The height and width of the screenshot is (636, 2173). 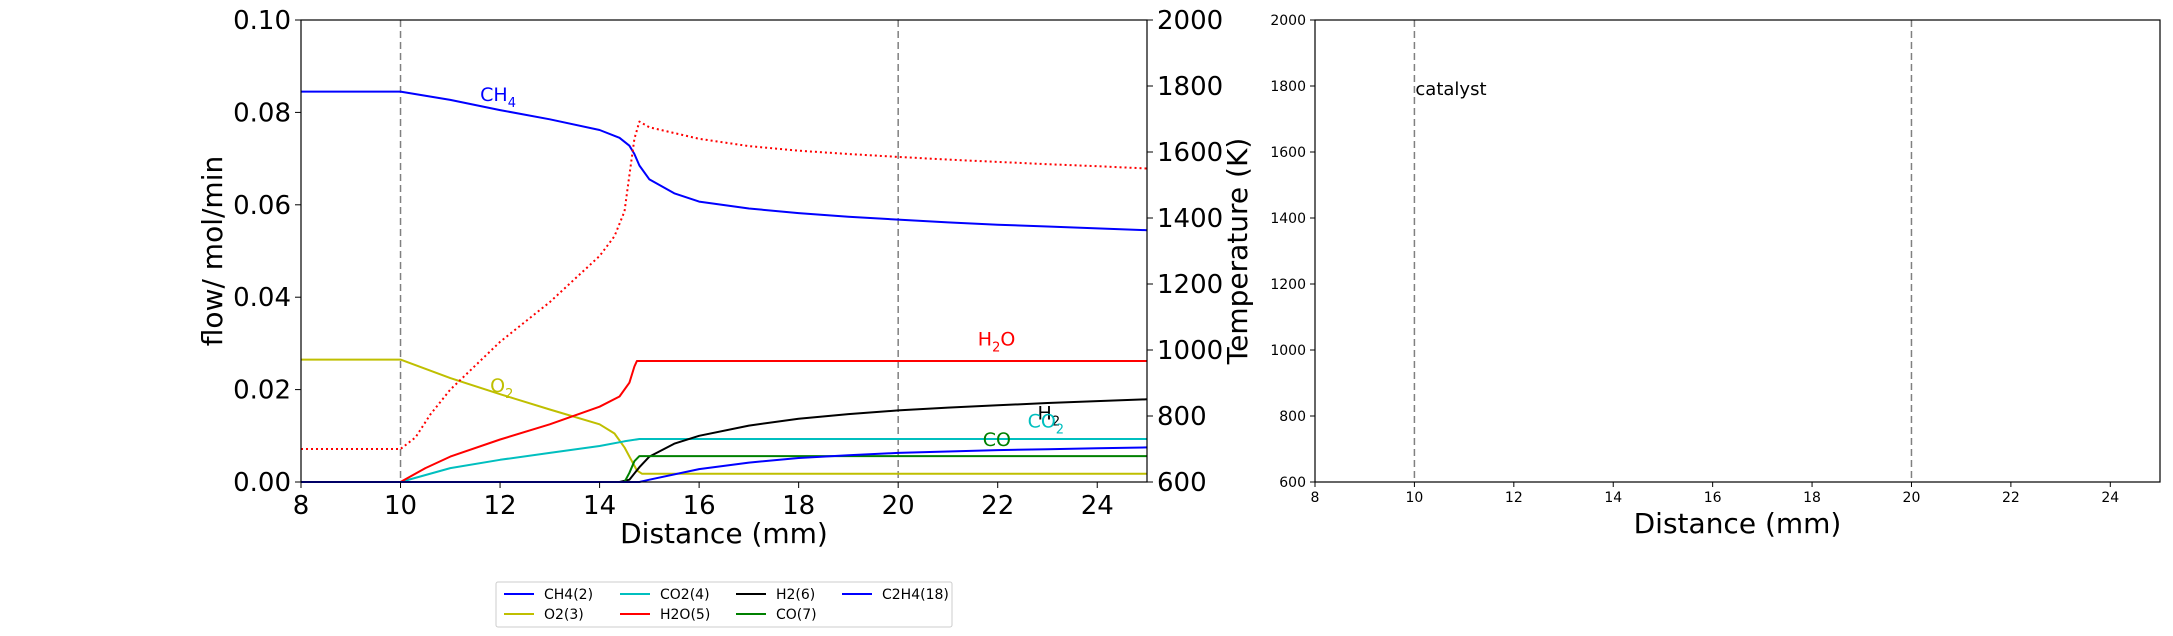 I want to click on y-tick-label: 800, so click(x=1292, y=417).